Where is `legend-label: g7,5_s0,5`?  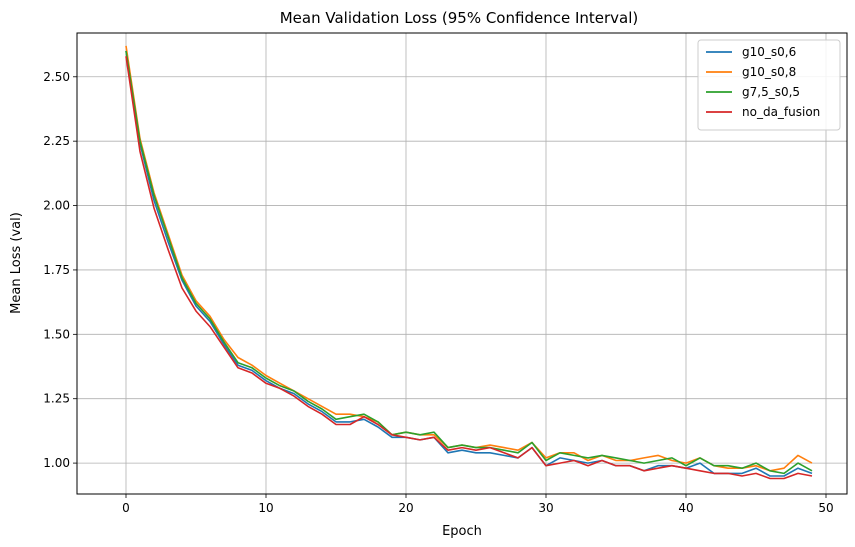
legend-label: g7,5_s0,5 is located at coordinates (771, 92).